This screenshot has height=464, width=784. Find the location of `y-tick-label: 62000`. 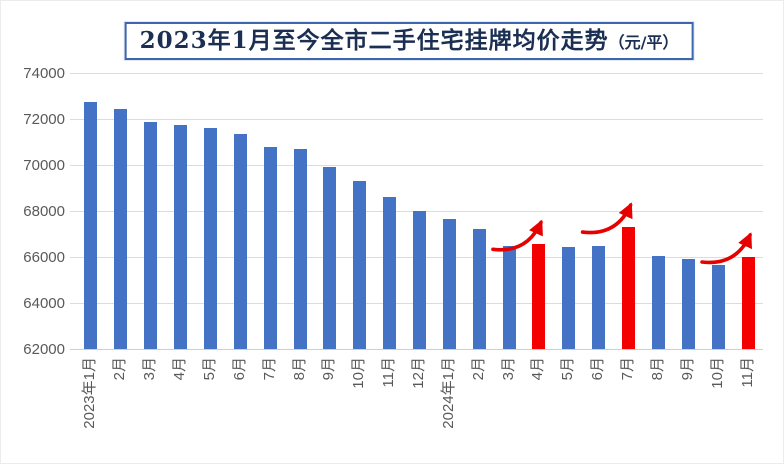

y-tick-label: 62000 is located at coordinates (44, 349).